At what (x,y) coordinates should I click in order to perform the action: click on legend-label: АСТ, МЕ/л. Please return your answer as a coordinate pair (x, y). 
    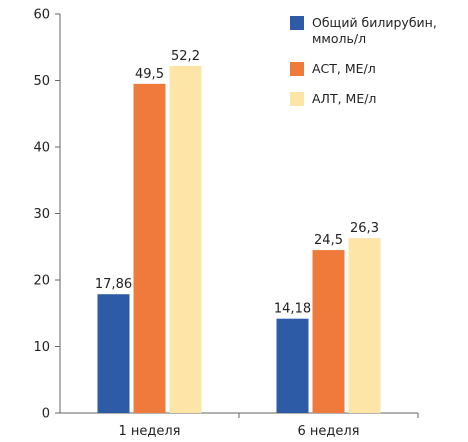
    Looking at the image, I should click on (344, 68).